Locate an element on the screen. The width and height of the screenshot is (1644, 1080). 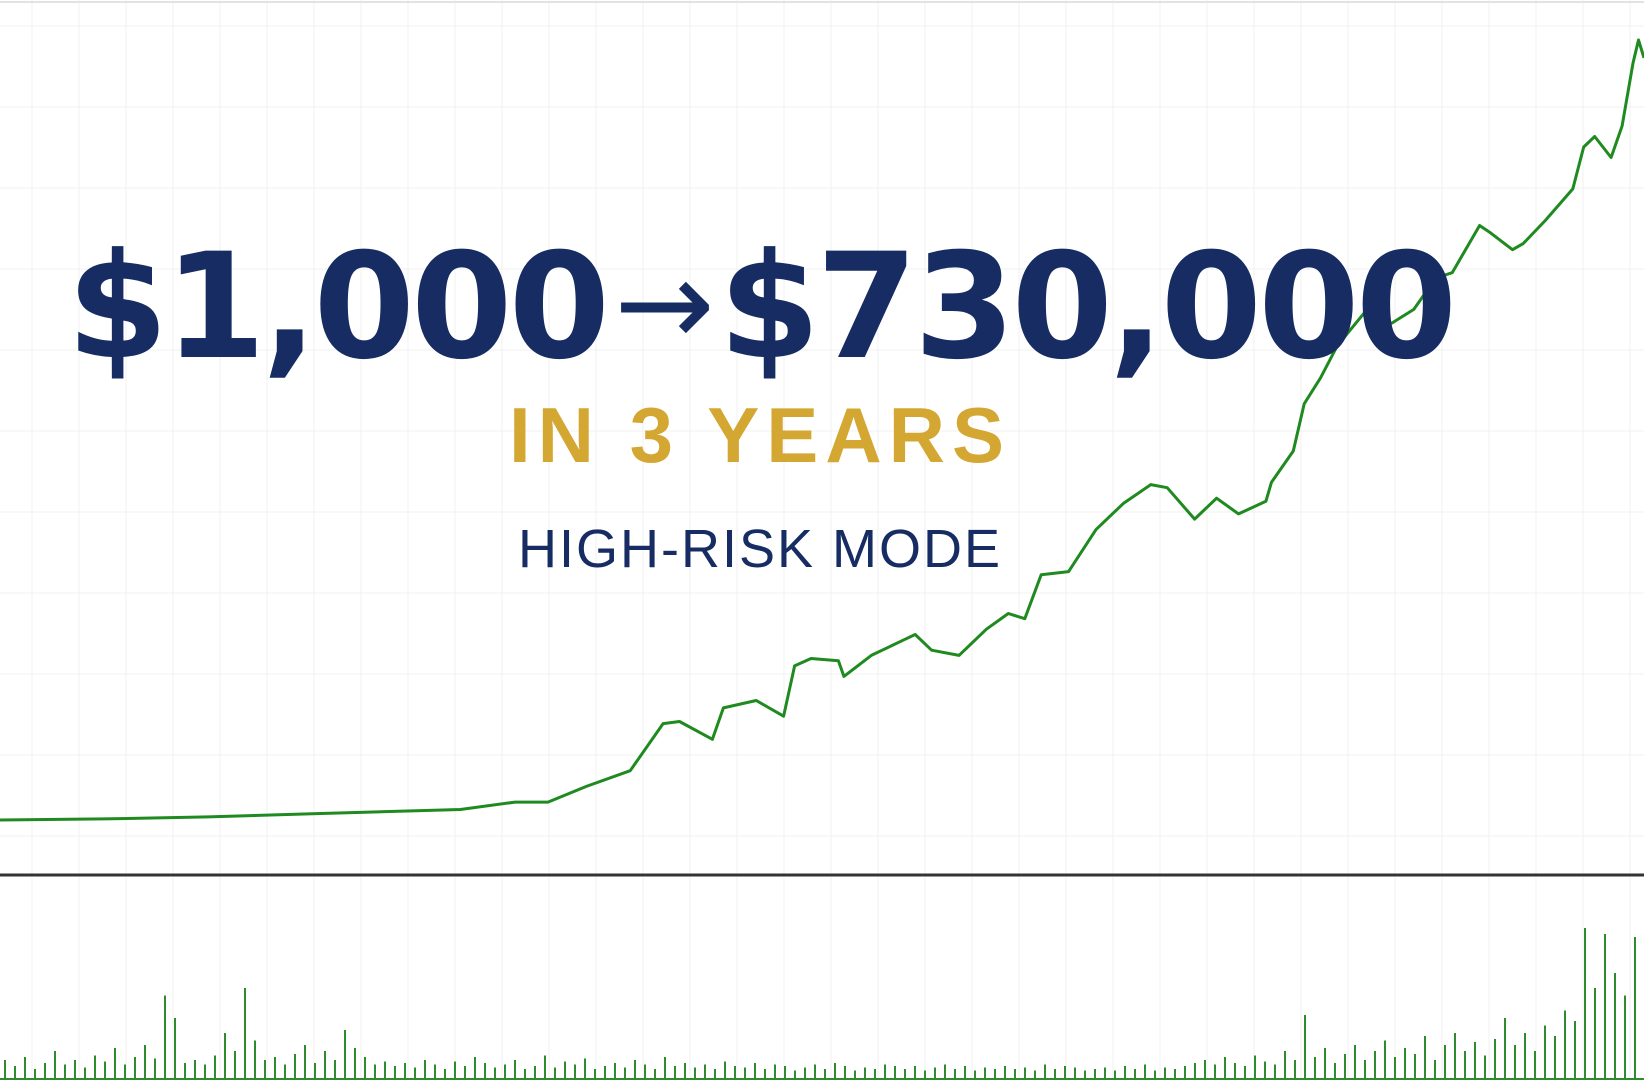
period-subtitle: IN 3 YEARS is located at coordinates (760, 435).